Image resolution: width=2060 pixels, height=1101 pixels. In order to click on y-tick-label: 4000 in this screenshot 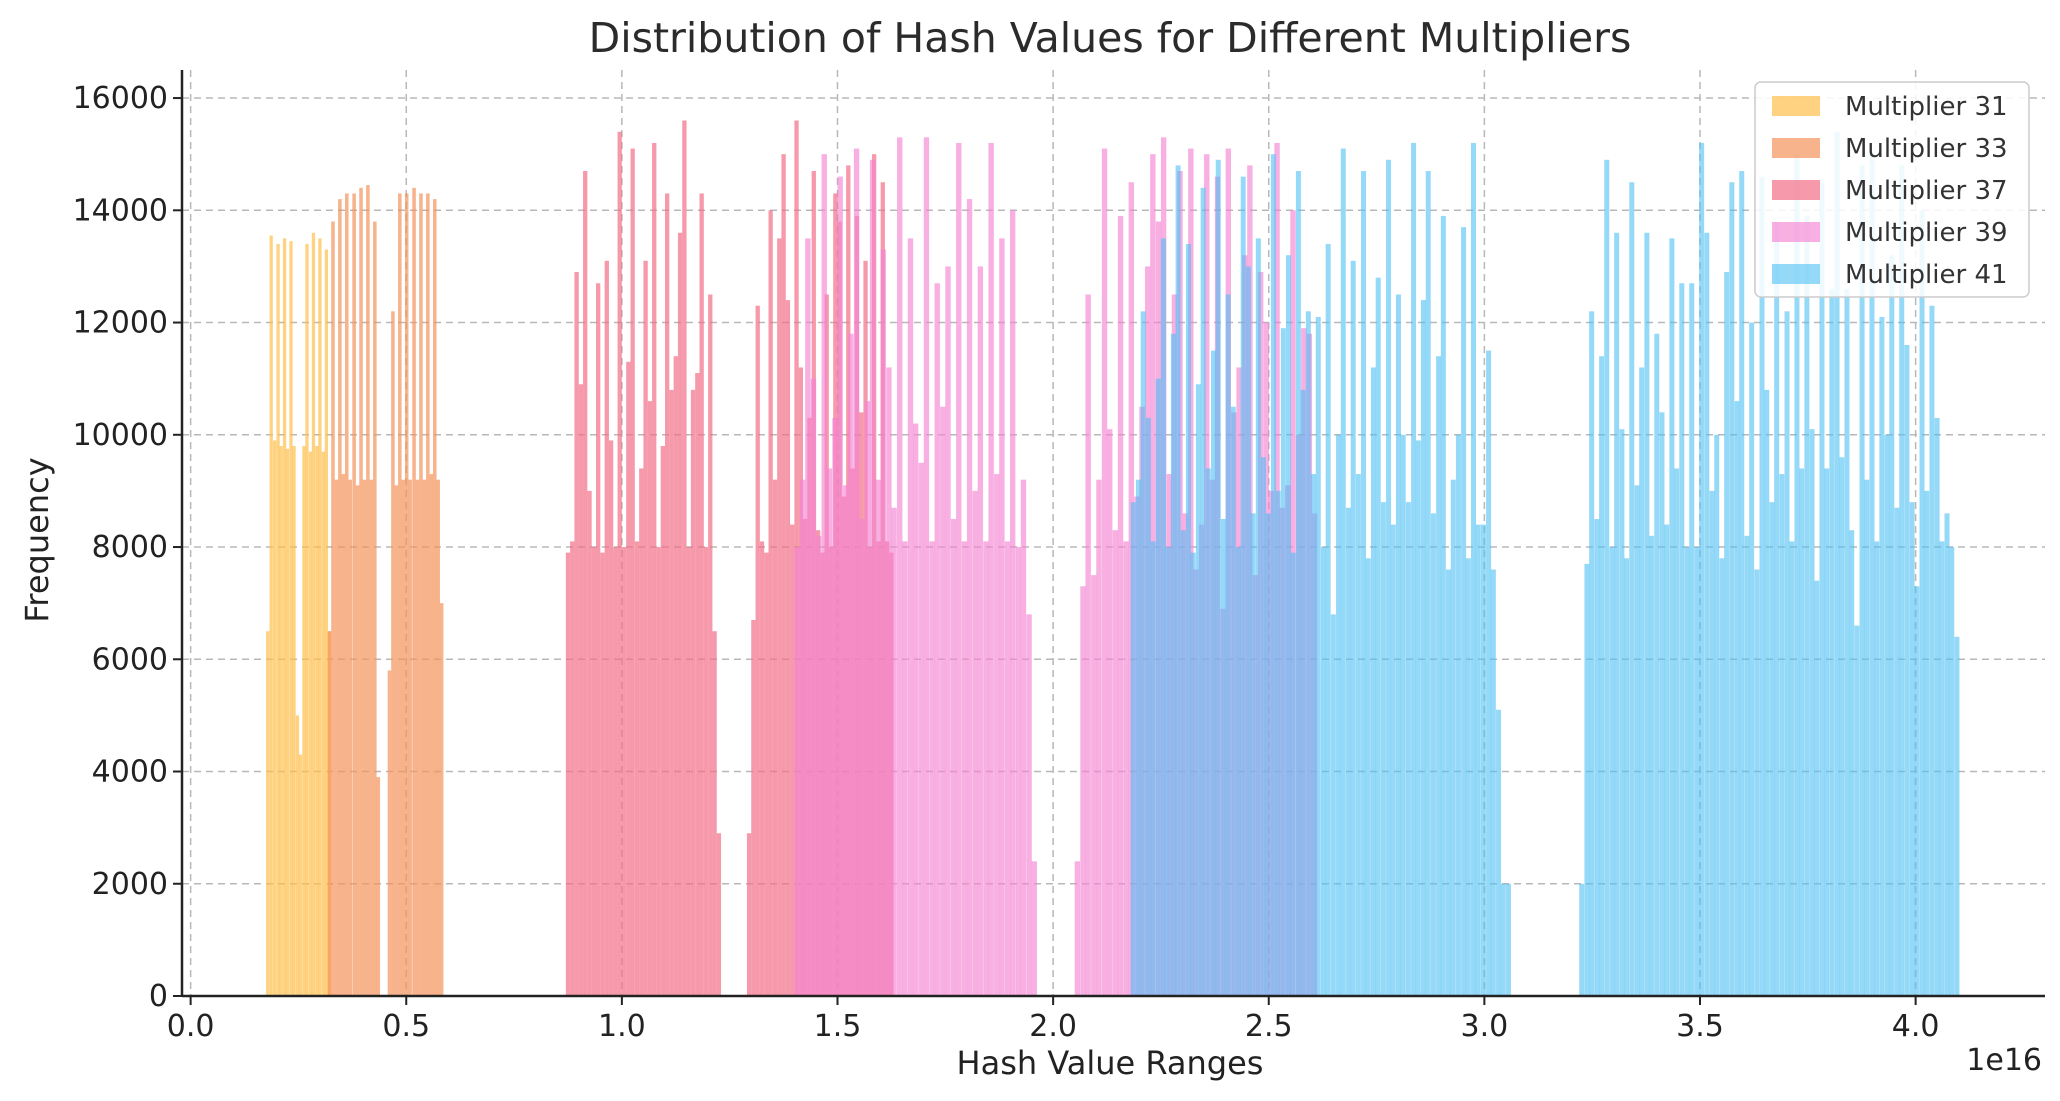, I will do `click(130, 772)`.